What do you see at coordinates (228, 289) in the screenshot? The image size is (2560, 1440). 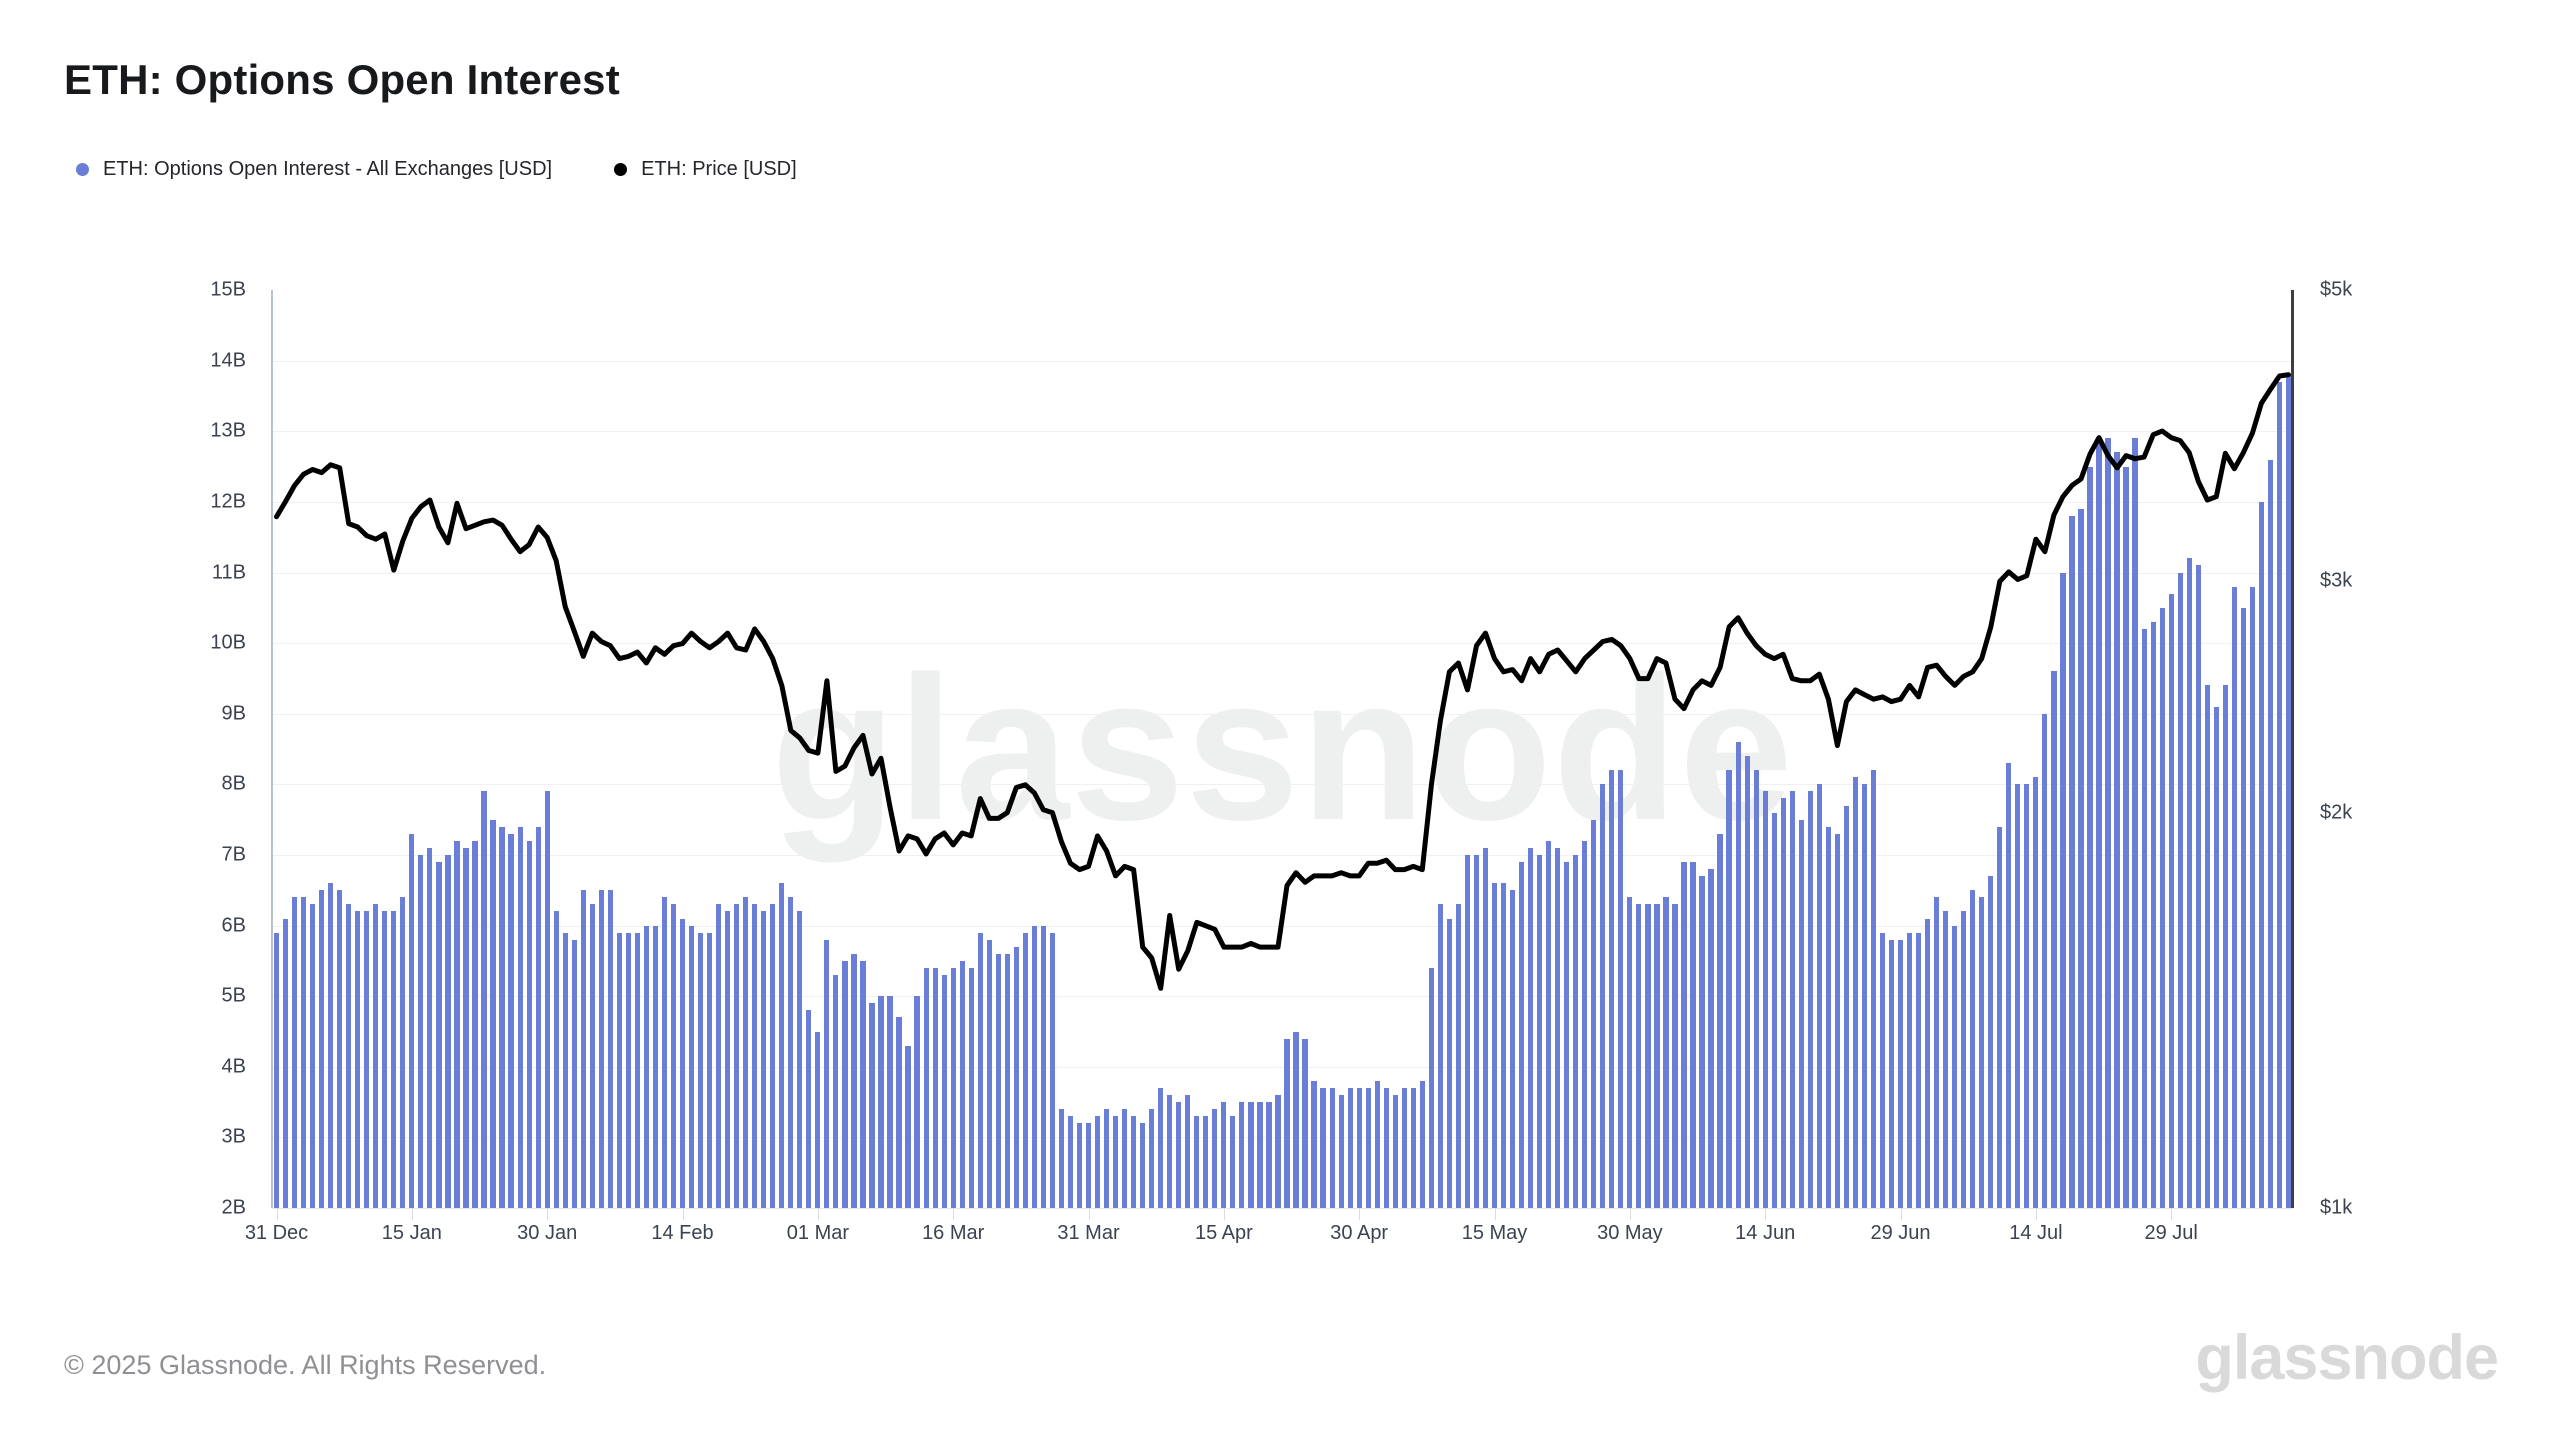 I see `y-axis-label-left: 15B` at bounding box center [228, 289].